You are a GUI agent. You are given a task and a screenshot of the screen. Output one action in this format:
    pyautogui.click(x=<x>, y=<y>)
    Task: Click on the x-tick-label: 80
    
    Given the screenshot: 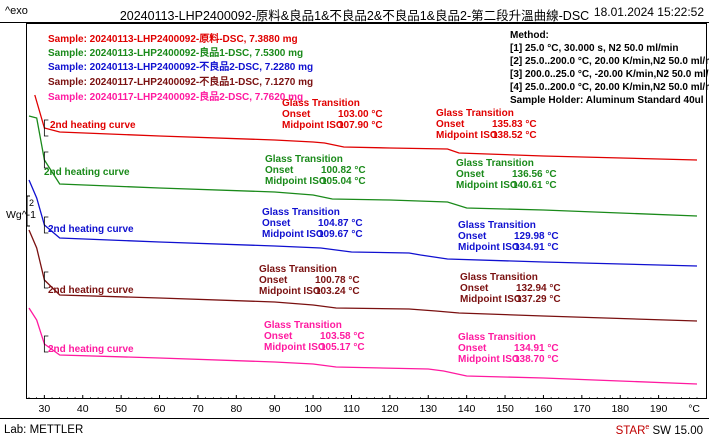 What is the action you would take?
    pyautogui.click(x=236, y=409)
    